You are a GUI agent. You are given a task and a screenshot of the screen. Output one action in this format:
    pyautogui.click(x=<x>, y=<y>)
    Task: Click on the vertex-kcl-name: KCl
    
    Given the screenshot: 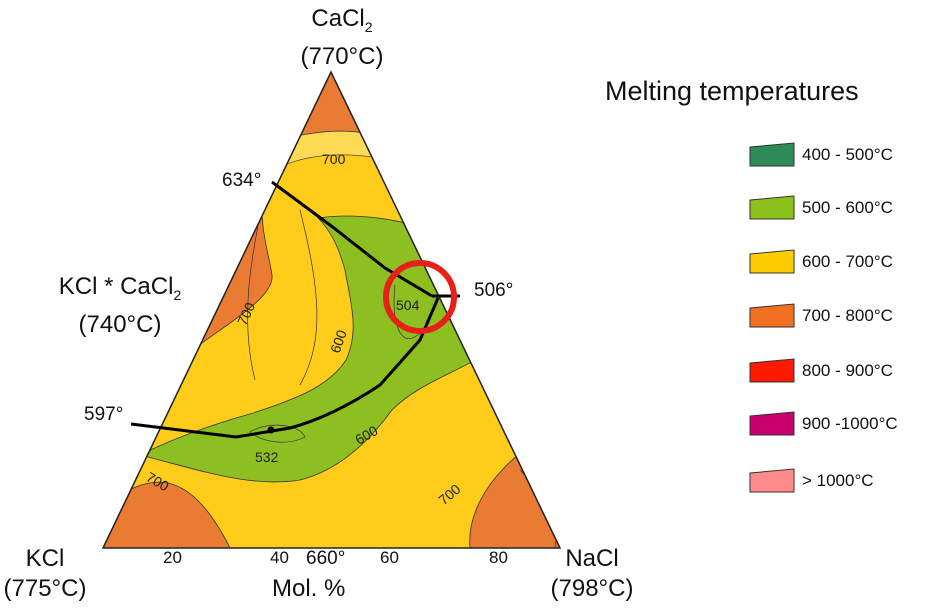 What is the action you would take?
    pyautogui.click(x=45, y=558)
    